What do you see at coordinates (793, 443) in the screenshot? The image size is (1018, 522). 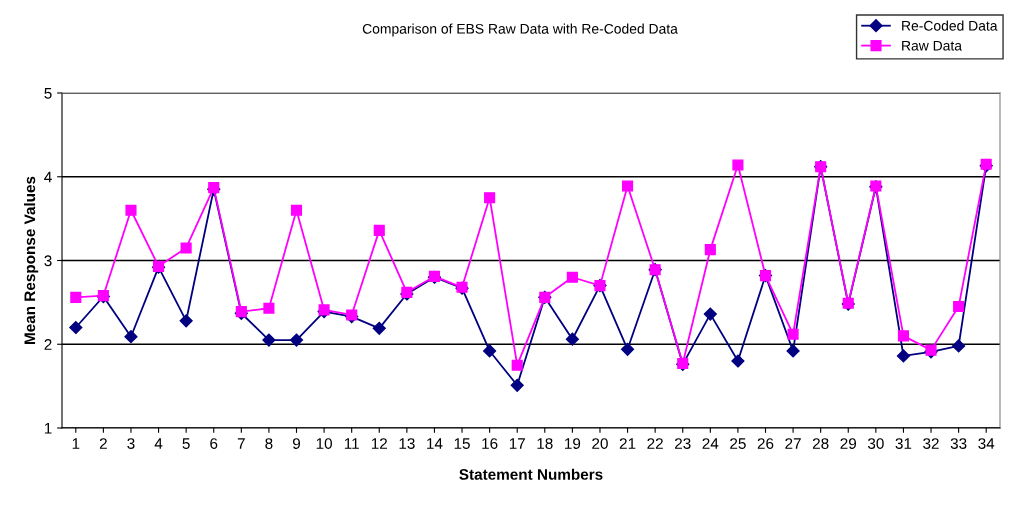 I see `x-tick-label: 27` at bounding box center [793, 443].